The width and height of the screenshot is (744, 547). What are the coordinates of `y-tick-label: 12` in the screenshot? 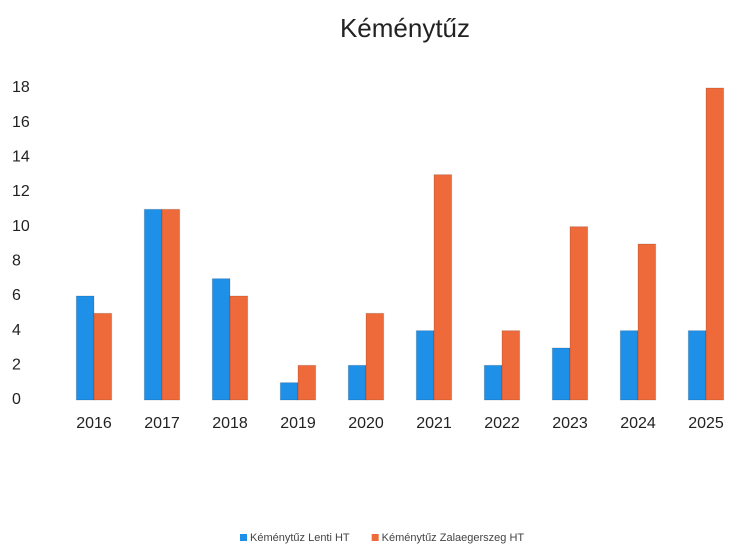 It's located at (21, 191).